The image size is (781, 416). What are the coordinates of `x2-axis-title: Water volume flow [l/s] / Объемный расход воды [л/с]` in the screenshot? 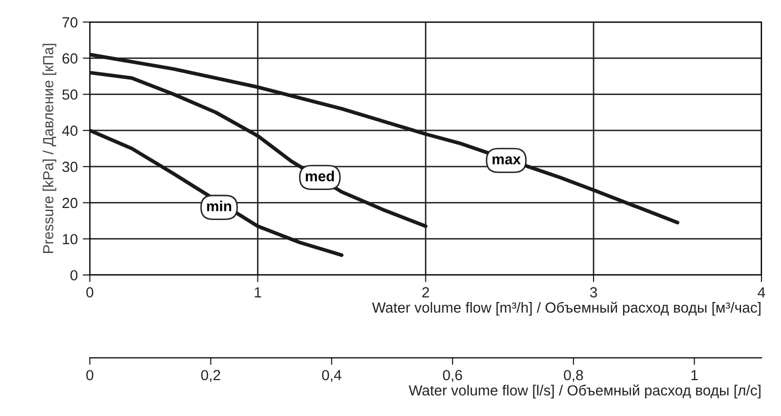 It's located at (584, 391).